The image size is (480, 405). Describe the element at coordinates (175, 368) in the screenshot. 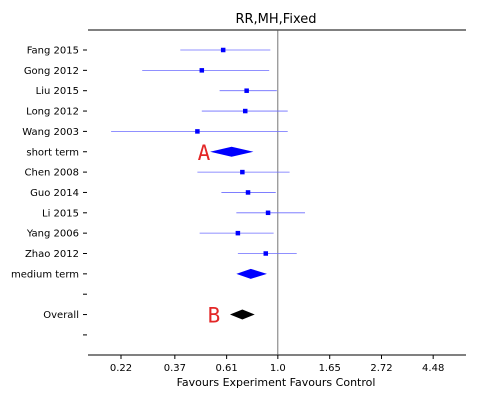

I see `x-tick-label: 0.37` at that location.